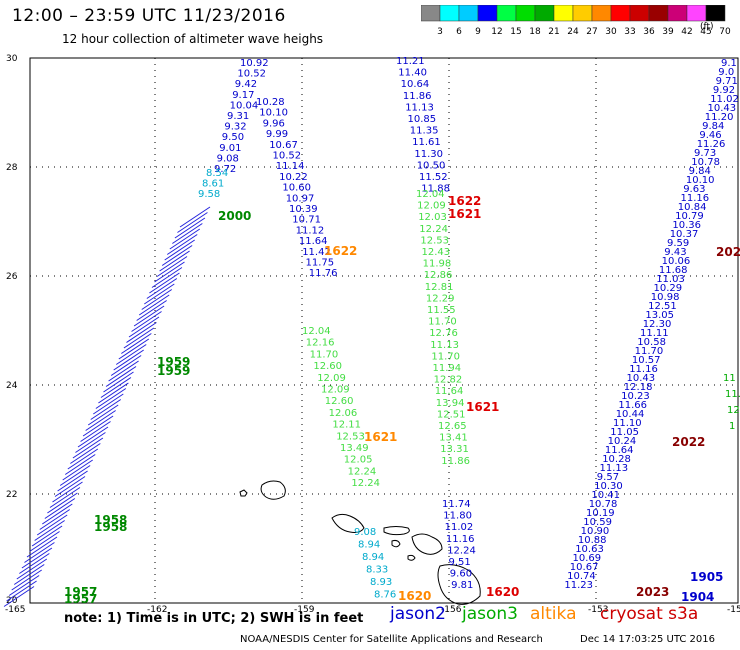 Image resolution: width=740 pixels, height=650 pixels. Describe the element at coordinates (554, 32) in the screenshot. I see `colorbar-label: 21` at that location.